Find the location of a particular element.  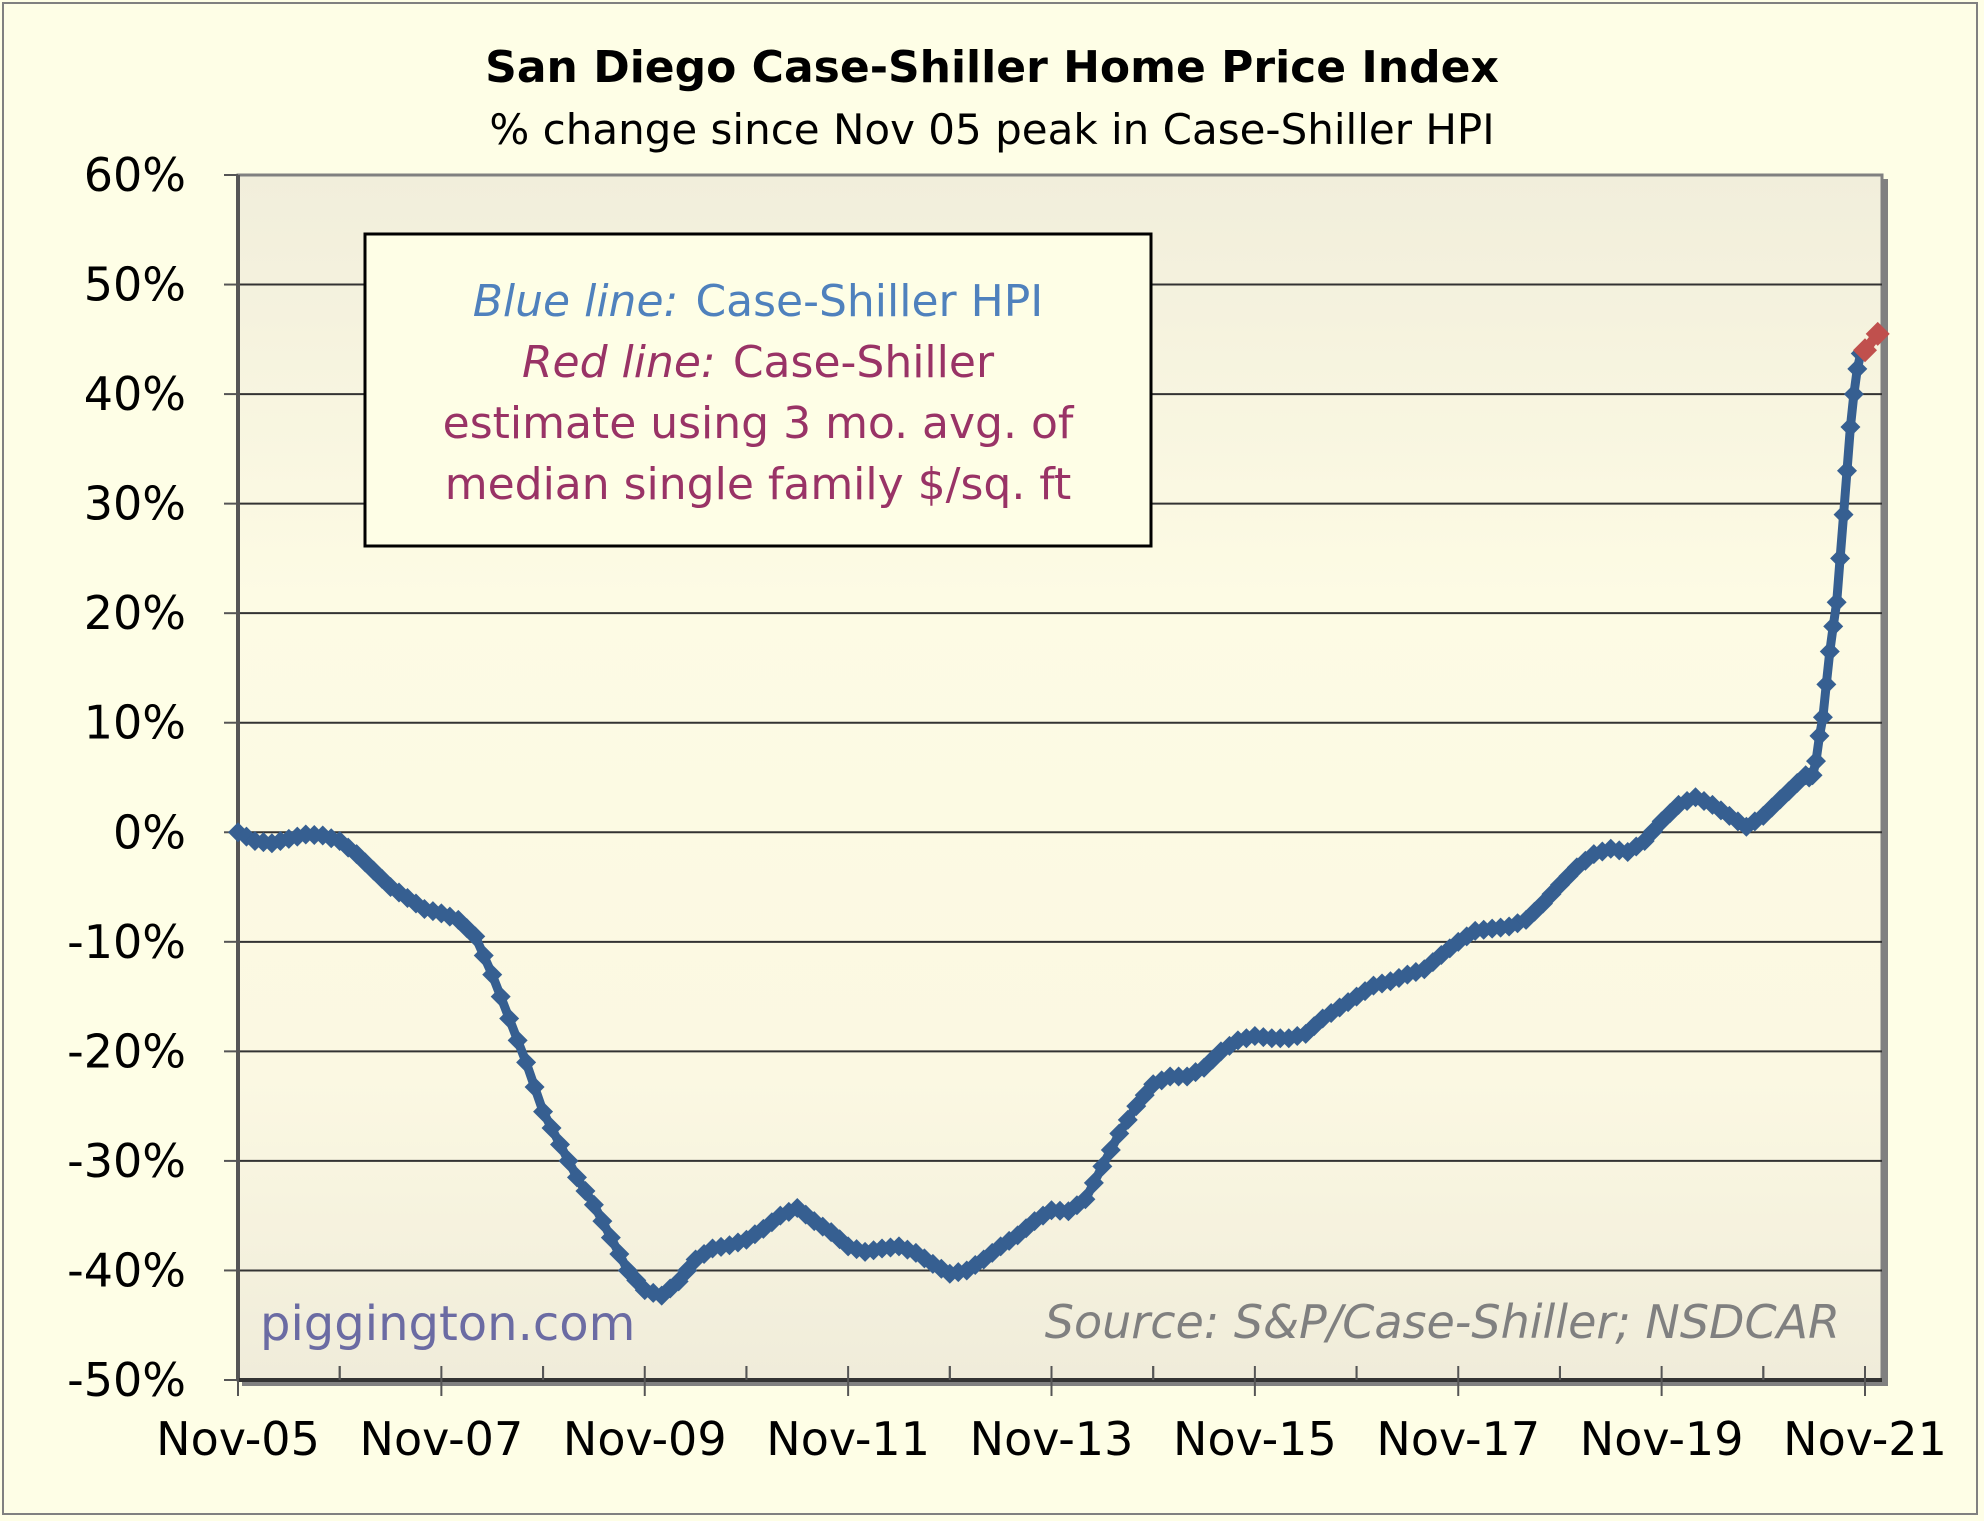

y-tick-label: -30% is located at coordinates (126, 1161).